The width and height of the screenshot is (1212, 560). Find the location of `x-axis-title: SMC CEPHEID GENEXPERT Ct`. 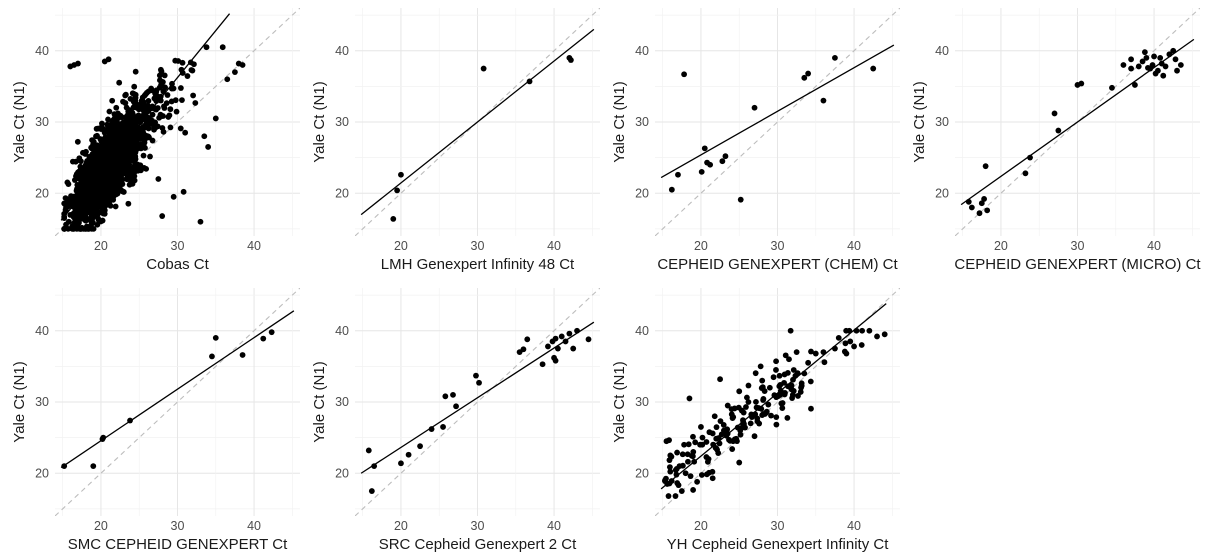

x-axis-title: SMC CEPHEID GENEXPERT Ct is located at coordinates (178, 544).